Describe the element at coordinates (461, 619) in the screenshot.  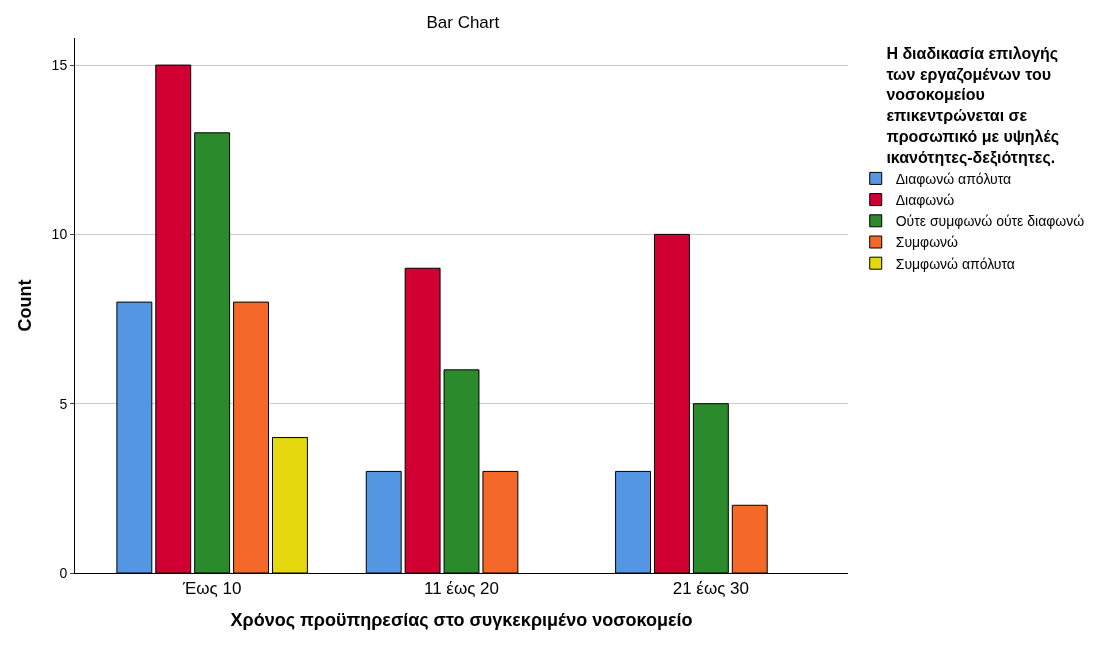
I see `x-axis-title: Χρόνος προϋπηρεσίας στο συγκεκριμένο νοσοκομείο` at that location.